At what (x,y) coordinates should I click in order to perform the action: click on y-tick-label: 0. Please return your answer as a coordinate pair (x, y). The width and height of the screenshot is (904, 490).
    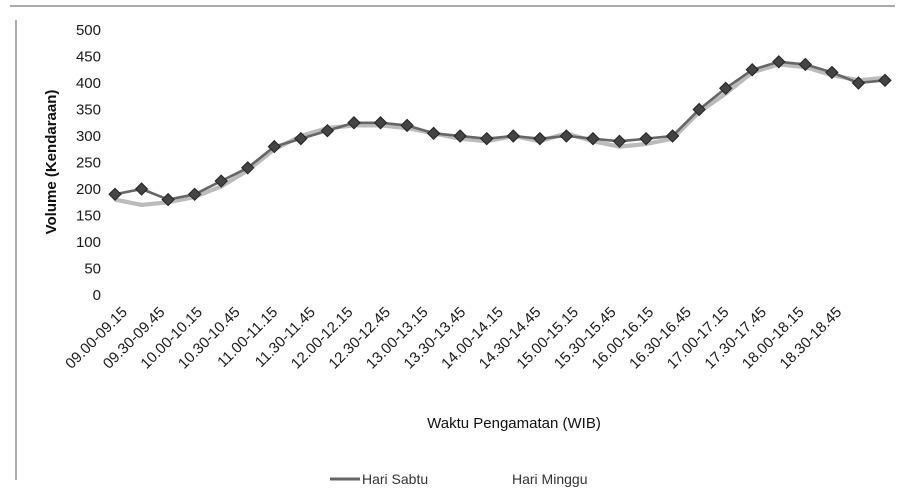
    Looking at the image, I should click on (97, 295).